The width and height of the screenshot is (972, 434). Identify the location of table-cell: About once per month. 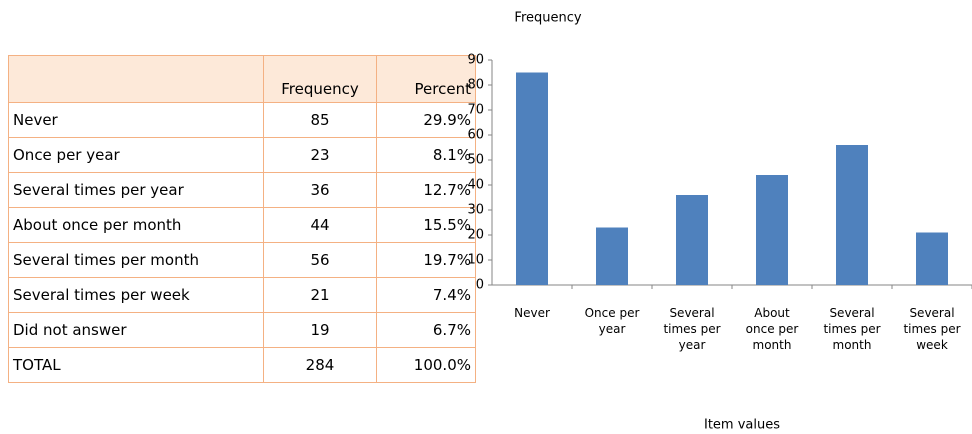
(136, 225).